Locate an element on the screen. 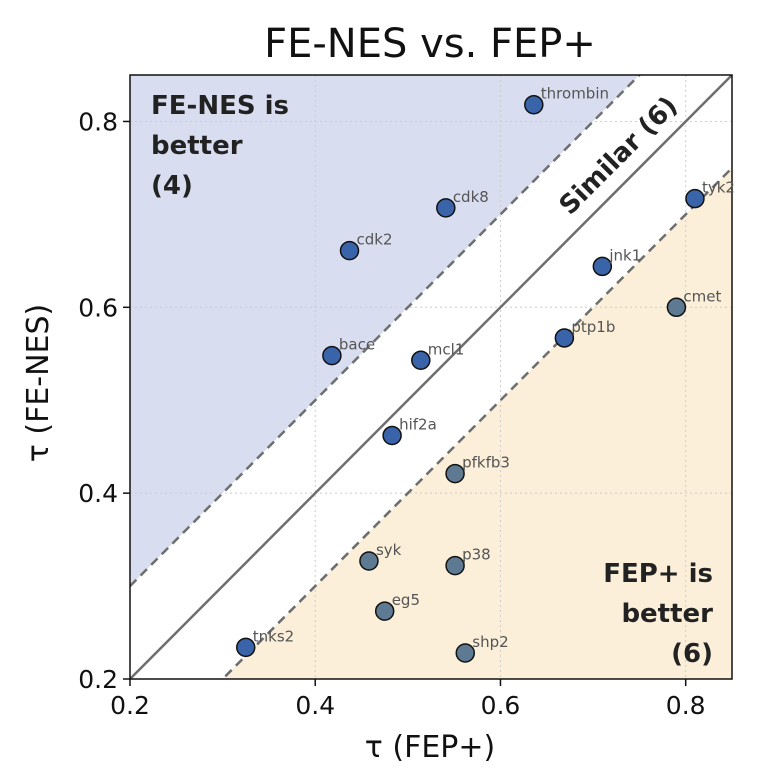 The image size is (760, 778). data-point-jnk1 is located at coordinates (602, 266).